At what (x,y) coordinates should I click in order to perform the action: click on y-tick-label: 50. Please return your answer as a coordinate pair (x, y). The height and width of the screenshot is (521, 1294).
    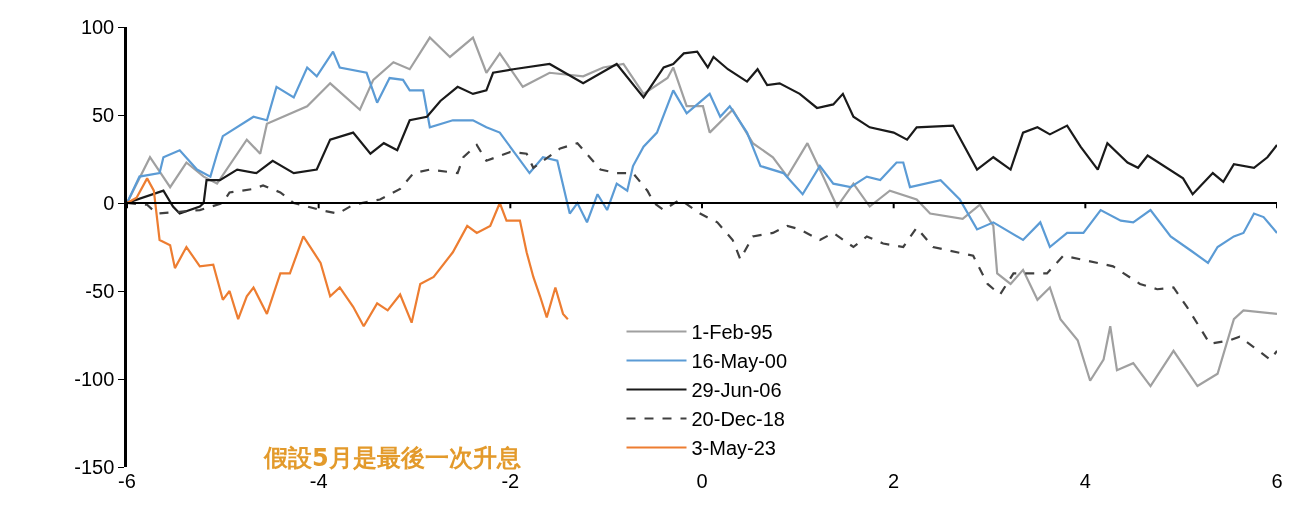
    Looking at the image, I should click on (103, 115).